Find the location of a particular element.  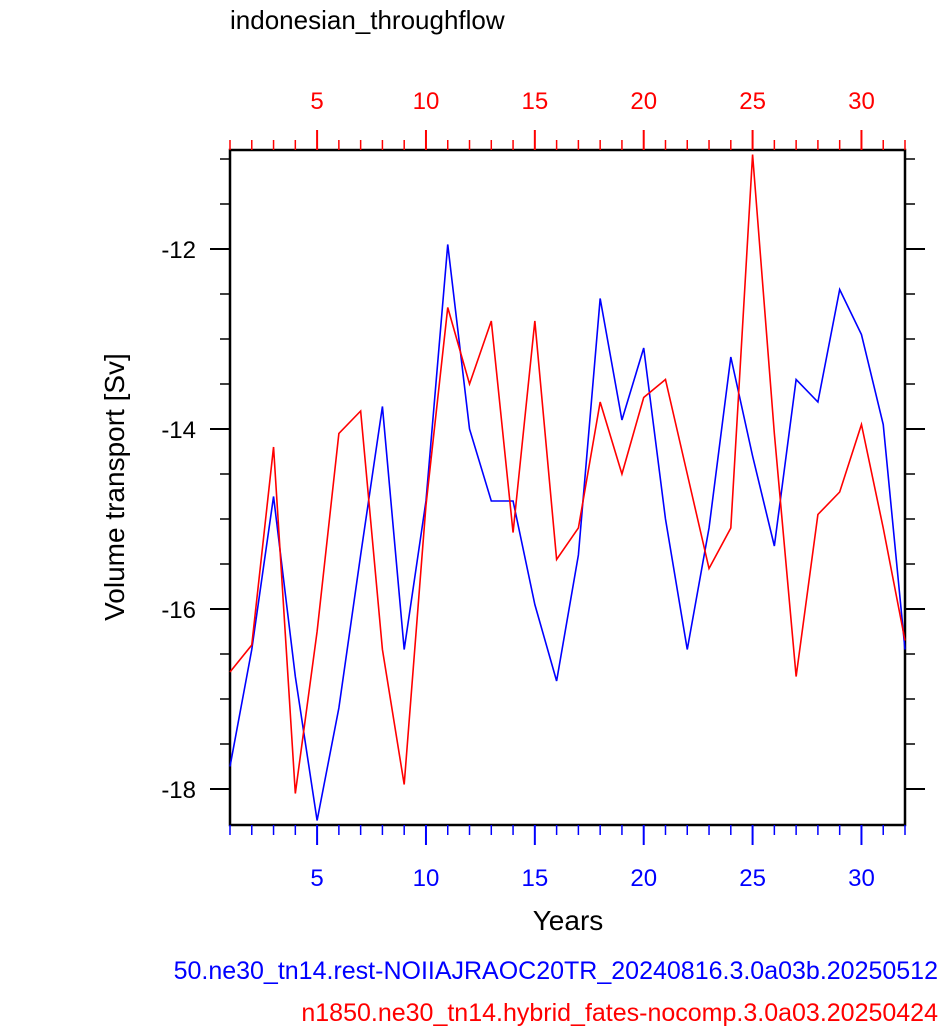

left-axis-tick-label: -18 is located at coordinates (178, 790).